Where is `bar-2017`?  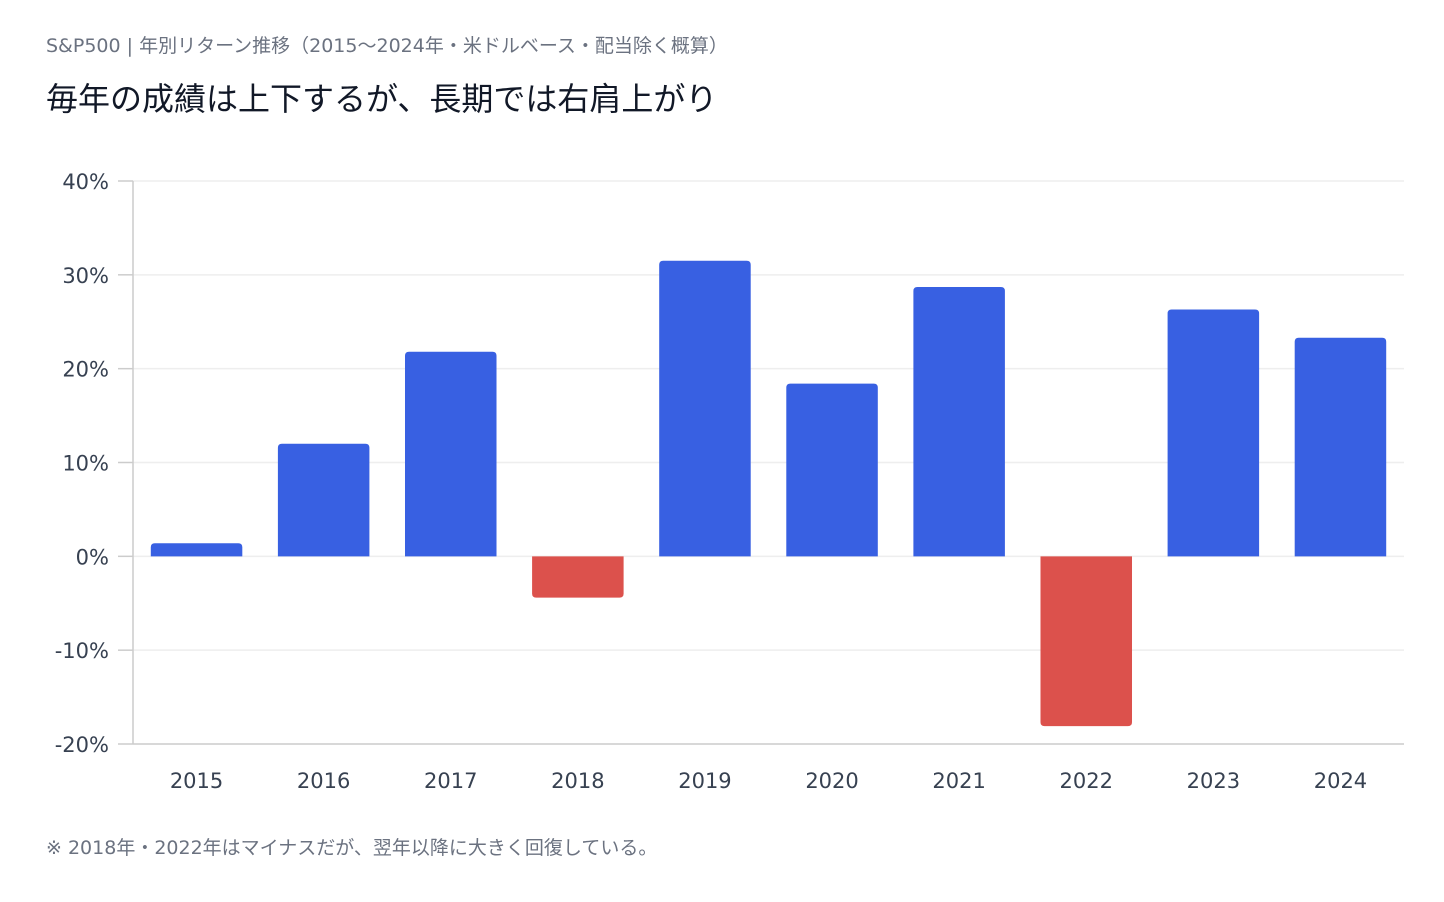
bar-2017 is located at coordinates (450, 454).